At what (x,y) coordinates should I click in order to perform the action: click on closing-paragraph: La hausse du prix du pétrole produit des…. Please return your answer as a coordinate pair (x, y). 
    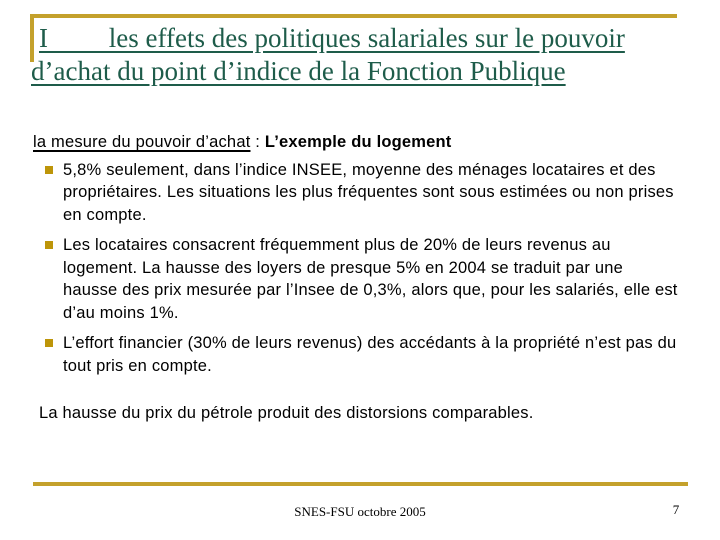
    Looking at the image, I should click on (286, 413).